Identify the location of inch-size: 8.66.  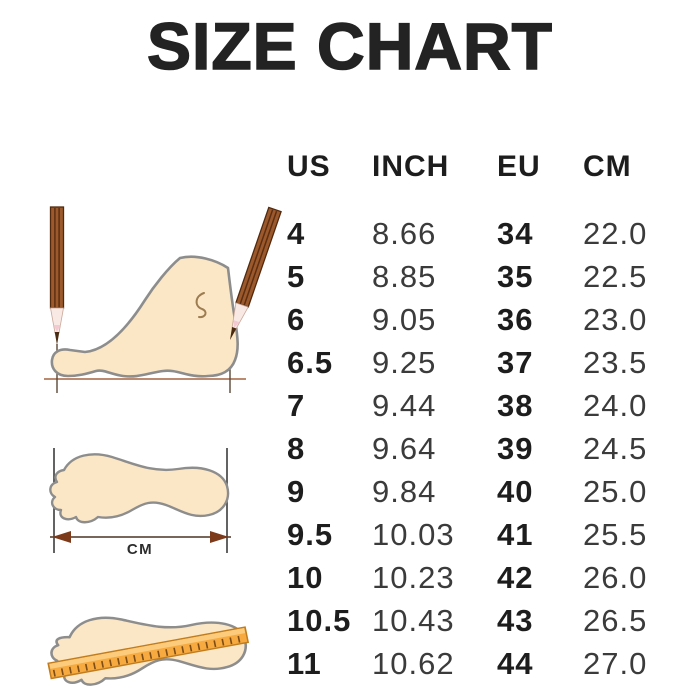
(404, 233).